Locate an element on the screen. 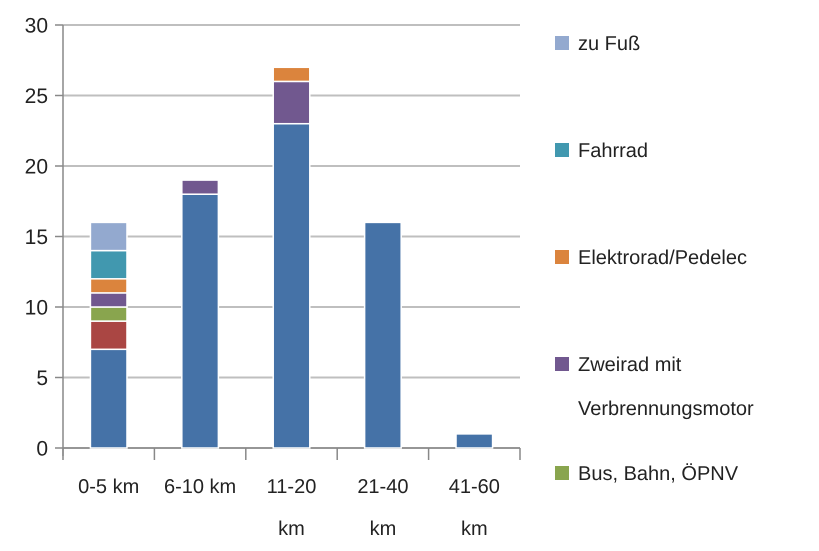 The image size is (819, 551). legend-label: Fahrrad is located at coordinates (613, 151).